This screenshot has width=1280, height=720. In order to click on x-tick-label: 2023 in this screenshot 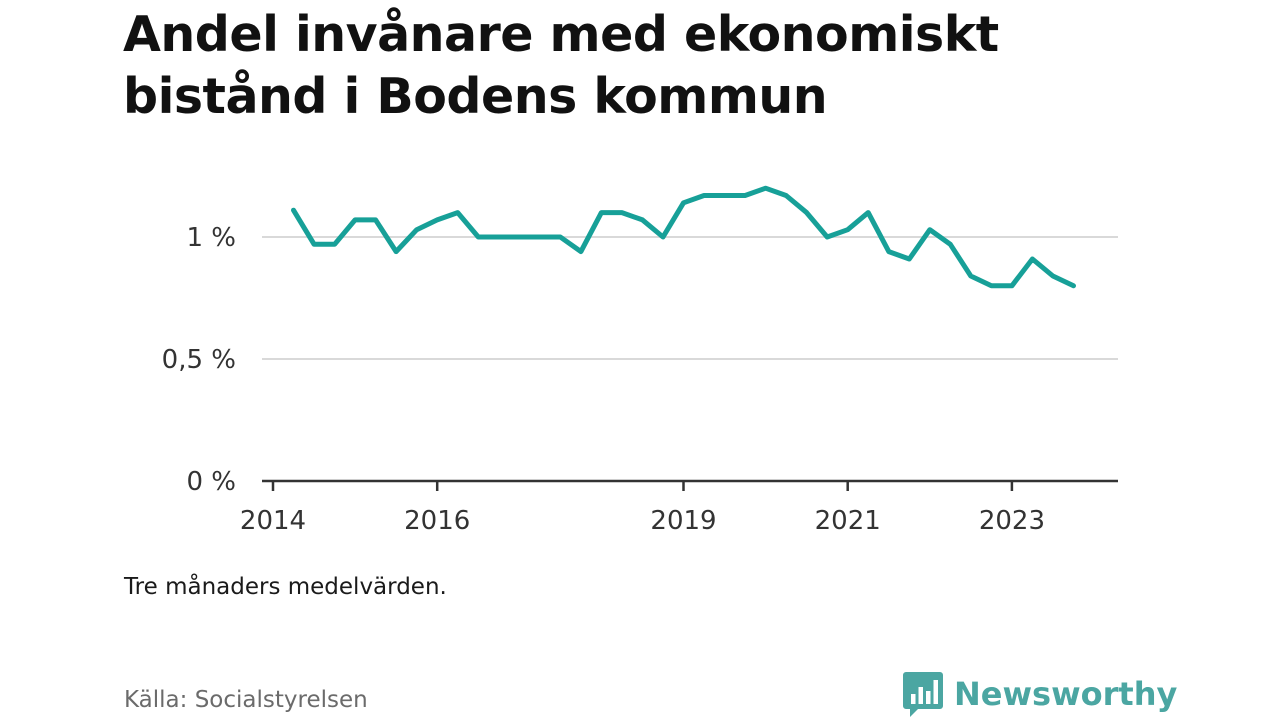, I will do `click(1012, 521)`.